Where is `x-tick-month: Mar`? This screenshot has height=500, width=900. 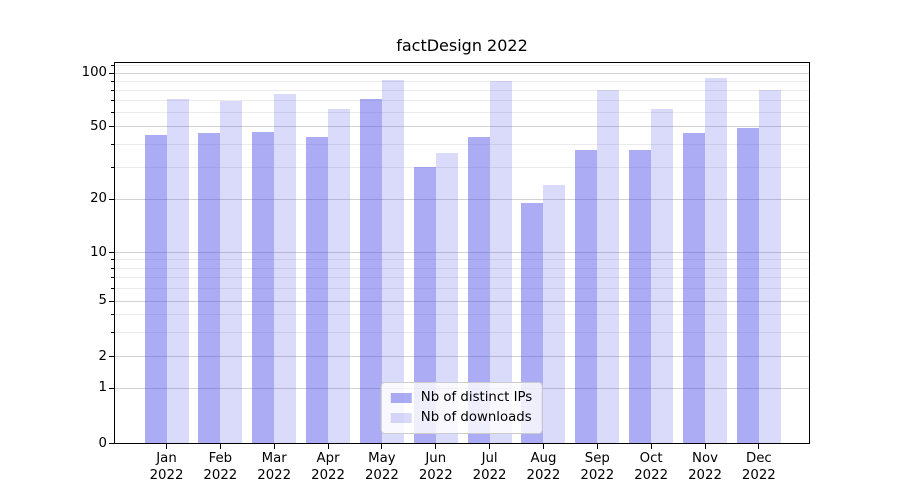 x-tick-month: Mar is located at coordinates (274, 458).